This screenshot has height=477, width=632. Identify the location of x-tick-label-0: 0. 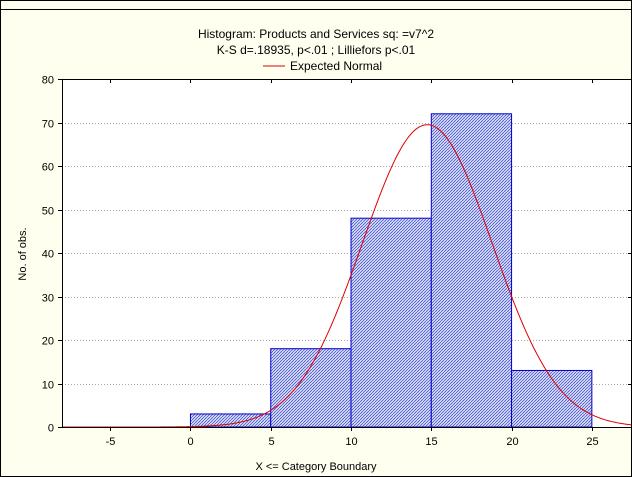
(190, 442).